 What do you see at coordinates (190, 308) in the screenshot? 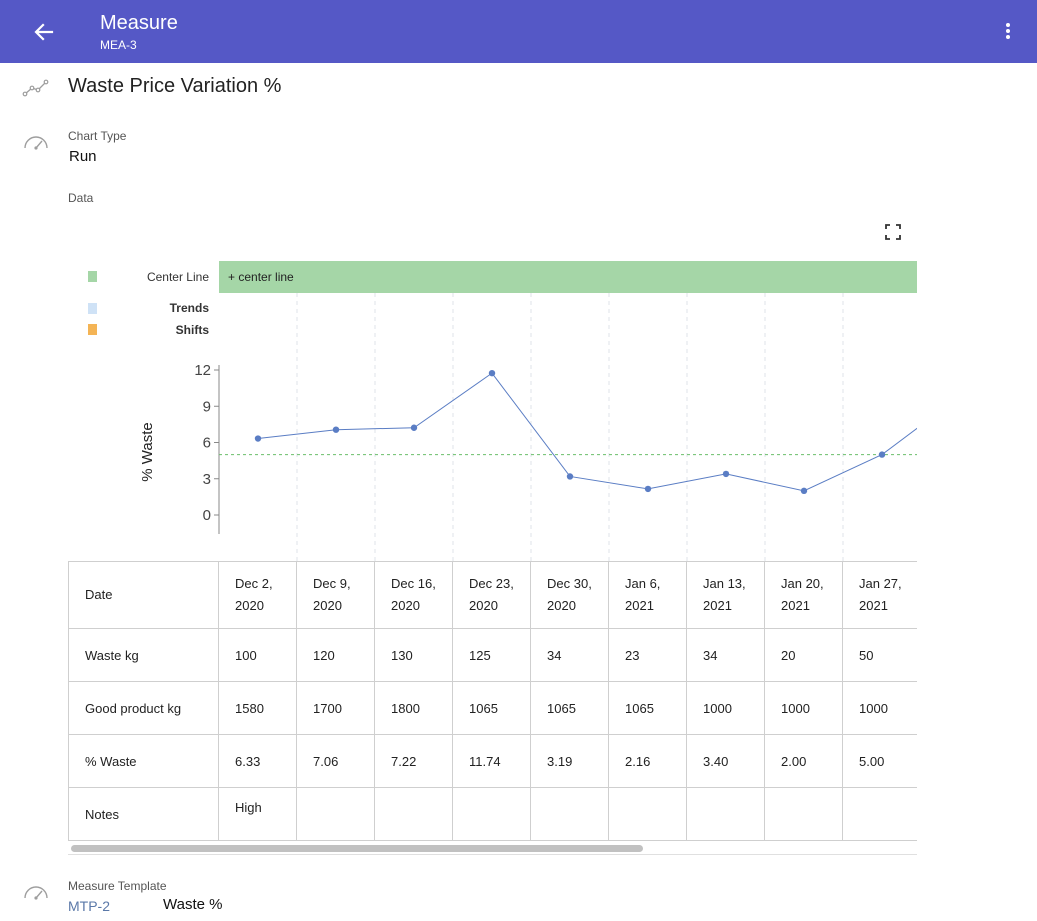
I see `trends-legend-label: Trends` at bounding box center [190, 308].